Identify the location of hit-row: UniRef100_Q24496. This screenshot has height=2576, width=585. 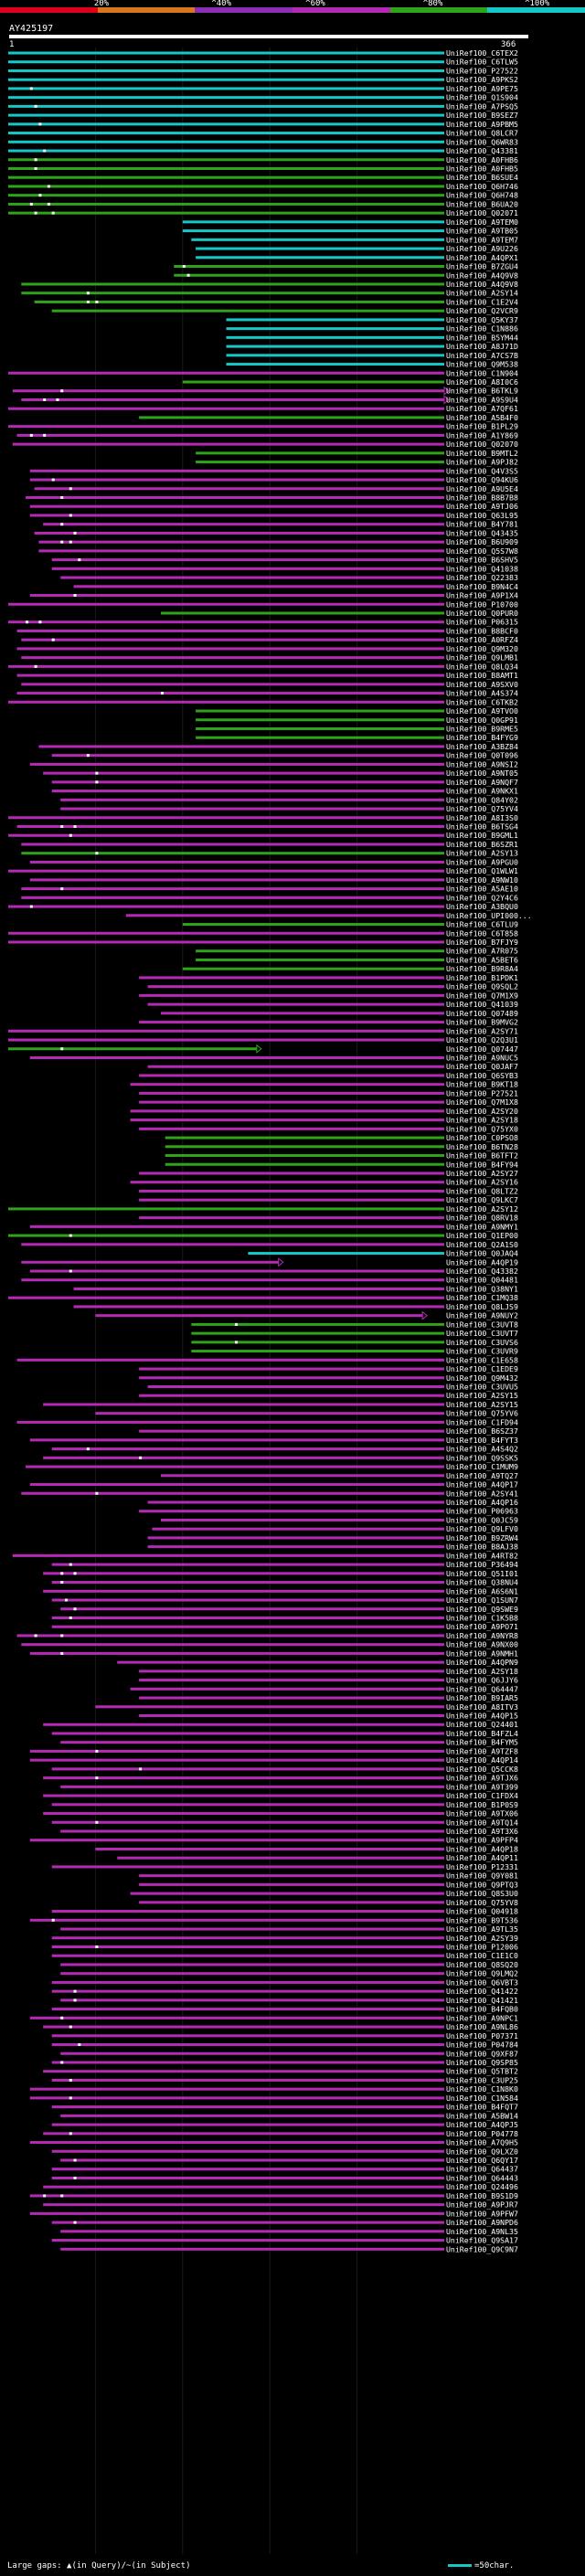
(281, 2186).